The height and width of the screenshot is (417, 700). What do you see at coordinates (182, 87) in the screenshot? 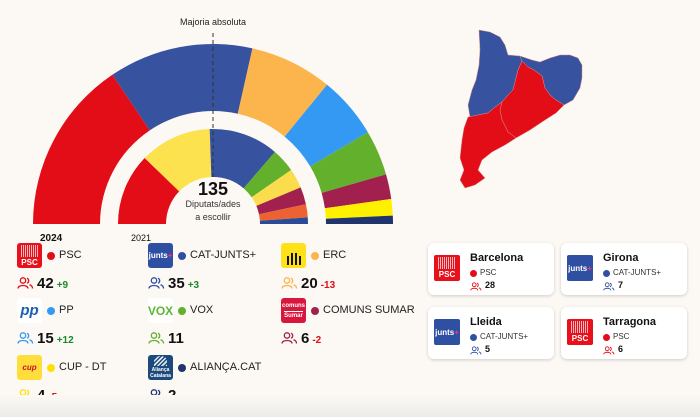
I see `seat-segment-cat-junts-` at bounding box center [182, 87].